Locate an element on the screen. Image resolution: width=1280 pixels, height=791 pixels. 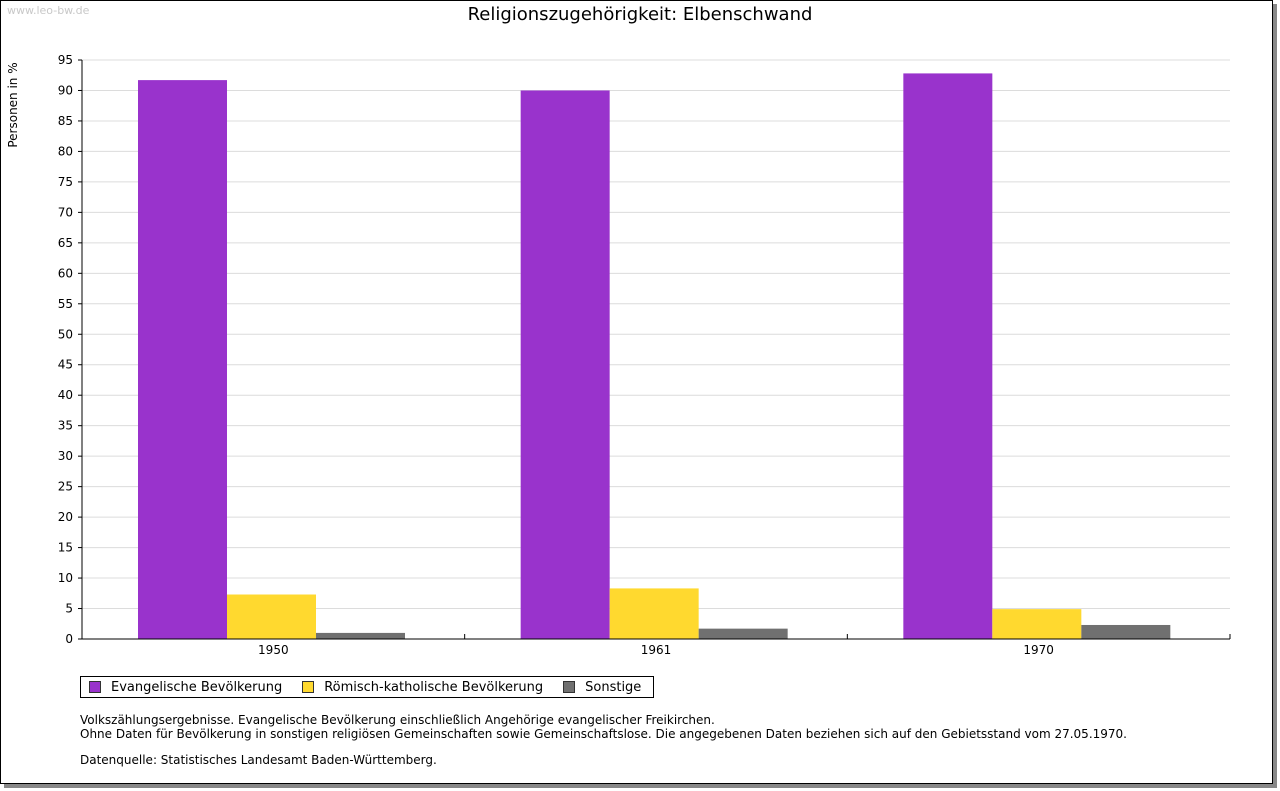
x-tick-label: 1961 is located at coordinates (656, 650).